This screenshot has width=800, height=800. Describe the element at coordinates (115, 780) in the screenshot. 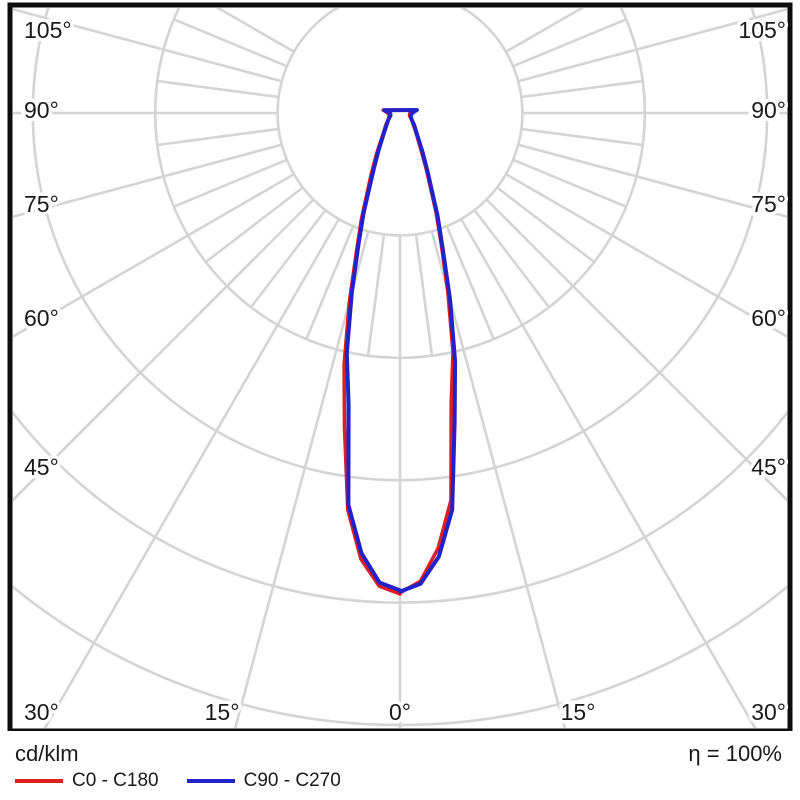

I see `legend-label-c0-c180: C0 - C180` at that location.